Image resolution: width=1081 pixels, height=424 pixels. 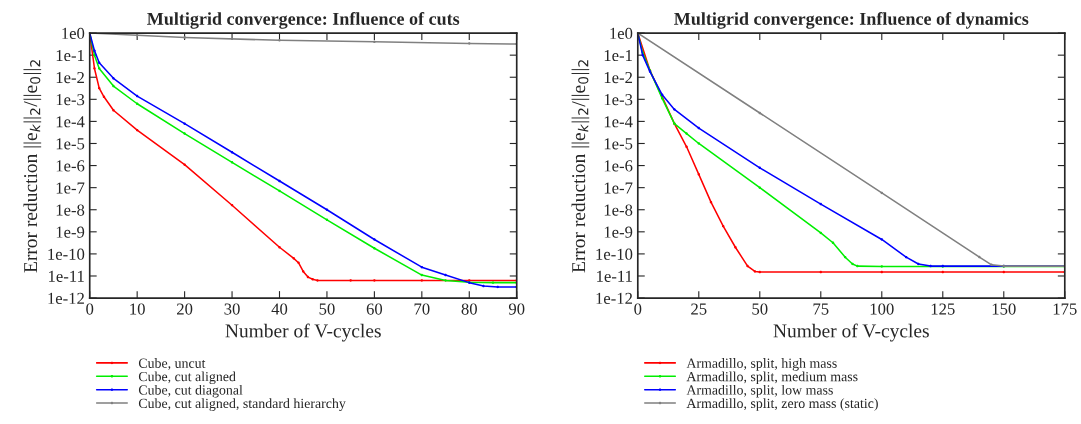 What do you see at coordinates (821, 309) in the screenshot?
I see `x-tick-label: 75` at bounding box center [821, 309].